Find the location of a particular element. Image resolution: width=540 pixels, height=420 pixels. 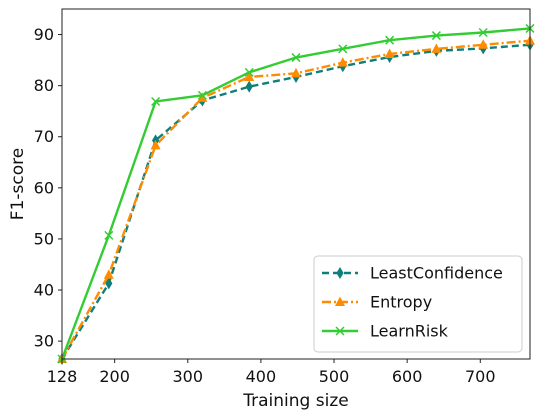

legend-label-entropy: Entropy is located at coordinates (401, 302).